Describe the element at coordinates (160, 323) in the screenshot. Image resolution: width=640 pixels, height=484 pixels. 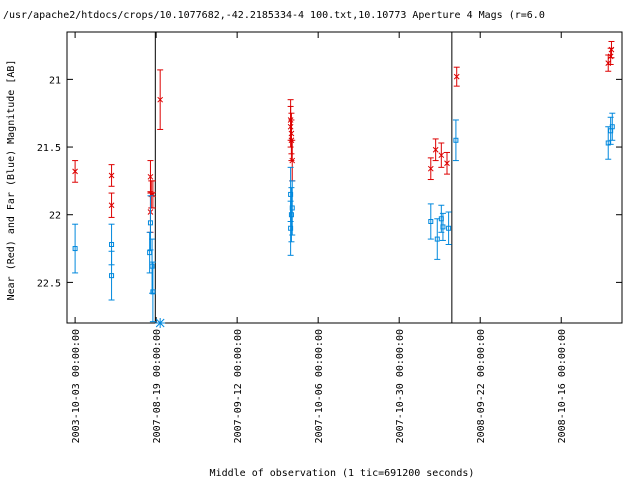
I see `asterisk-marker` at that location.